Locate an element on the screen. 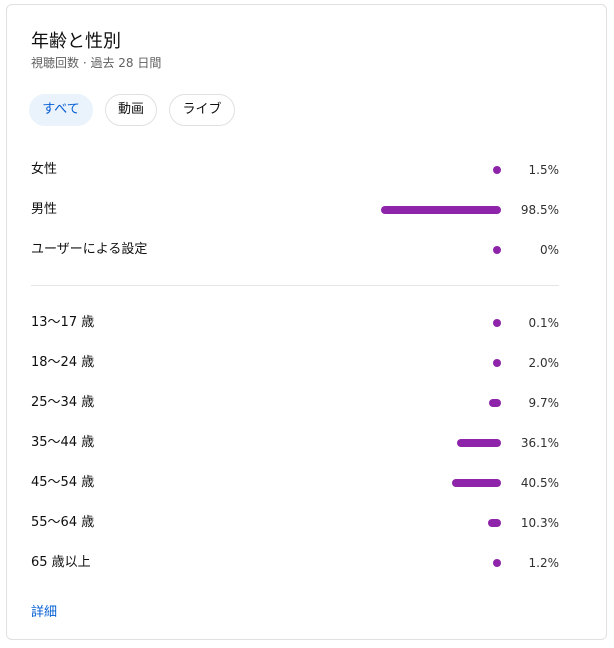 The image size is (614, 648). filter-chip-all: すべて is located at coordinates (61, 110).